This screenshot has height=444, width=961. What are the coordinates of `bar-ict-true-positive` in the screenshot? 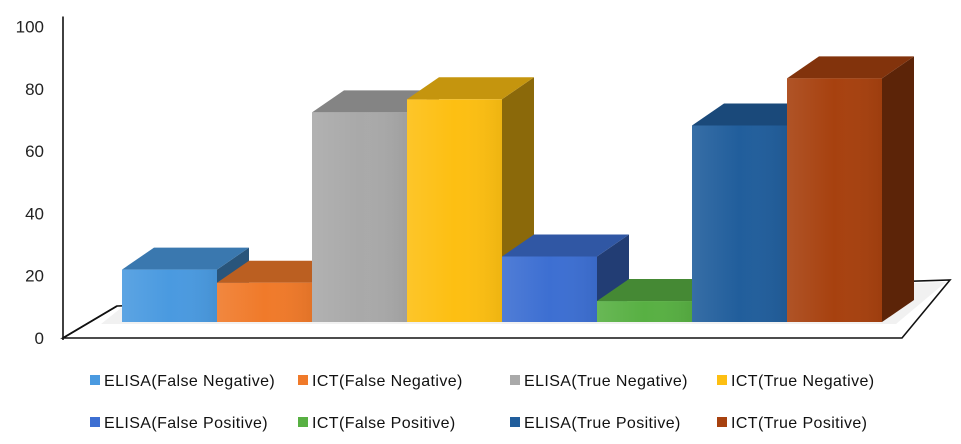 It's located at (850, 189).